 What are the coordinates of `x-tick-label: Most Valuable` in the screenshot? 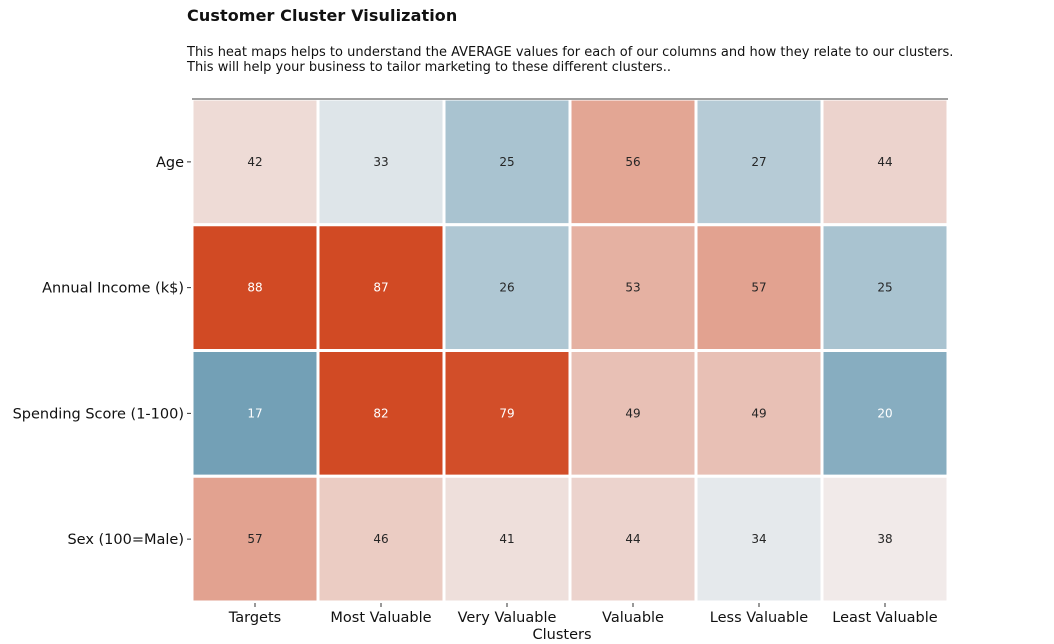 It's located at (380, 618).